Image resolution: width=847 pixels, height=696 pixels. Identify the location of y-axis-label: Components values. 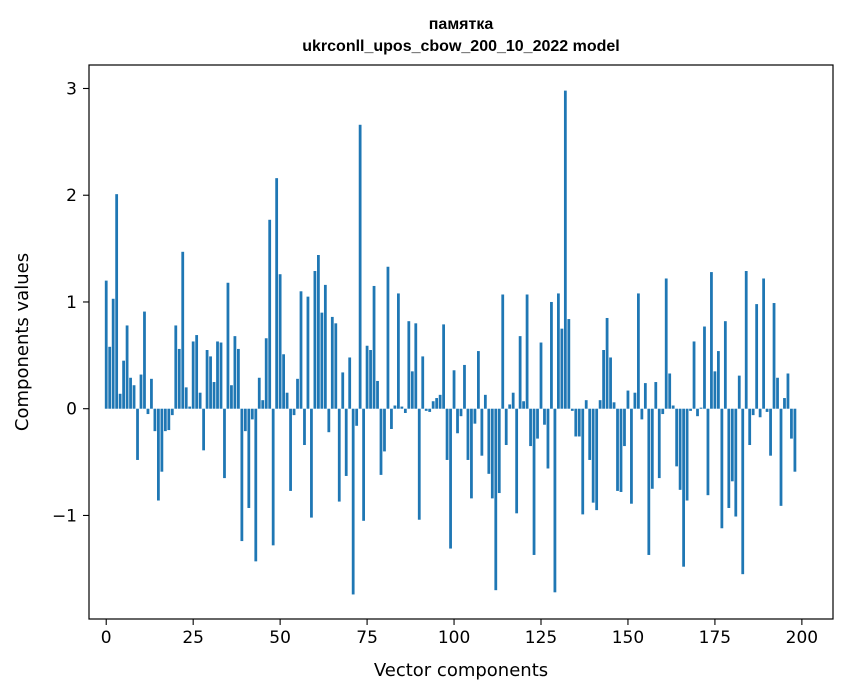
(22, 342).